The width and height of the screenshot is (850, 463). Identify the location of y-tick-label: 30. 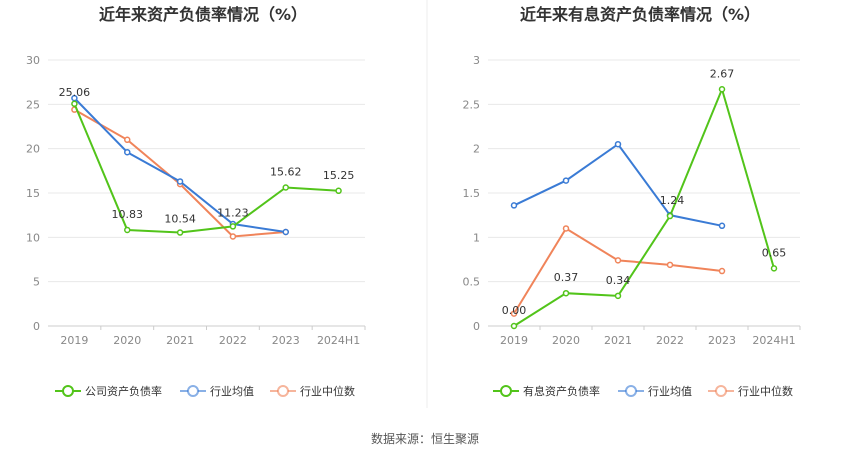
(33, 60).